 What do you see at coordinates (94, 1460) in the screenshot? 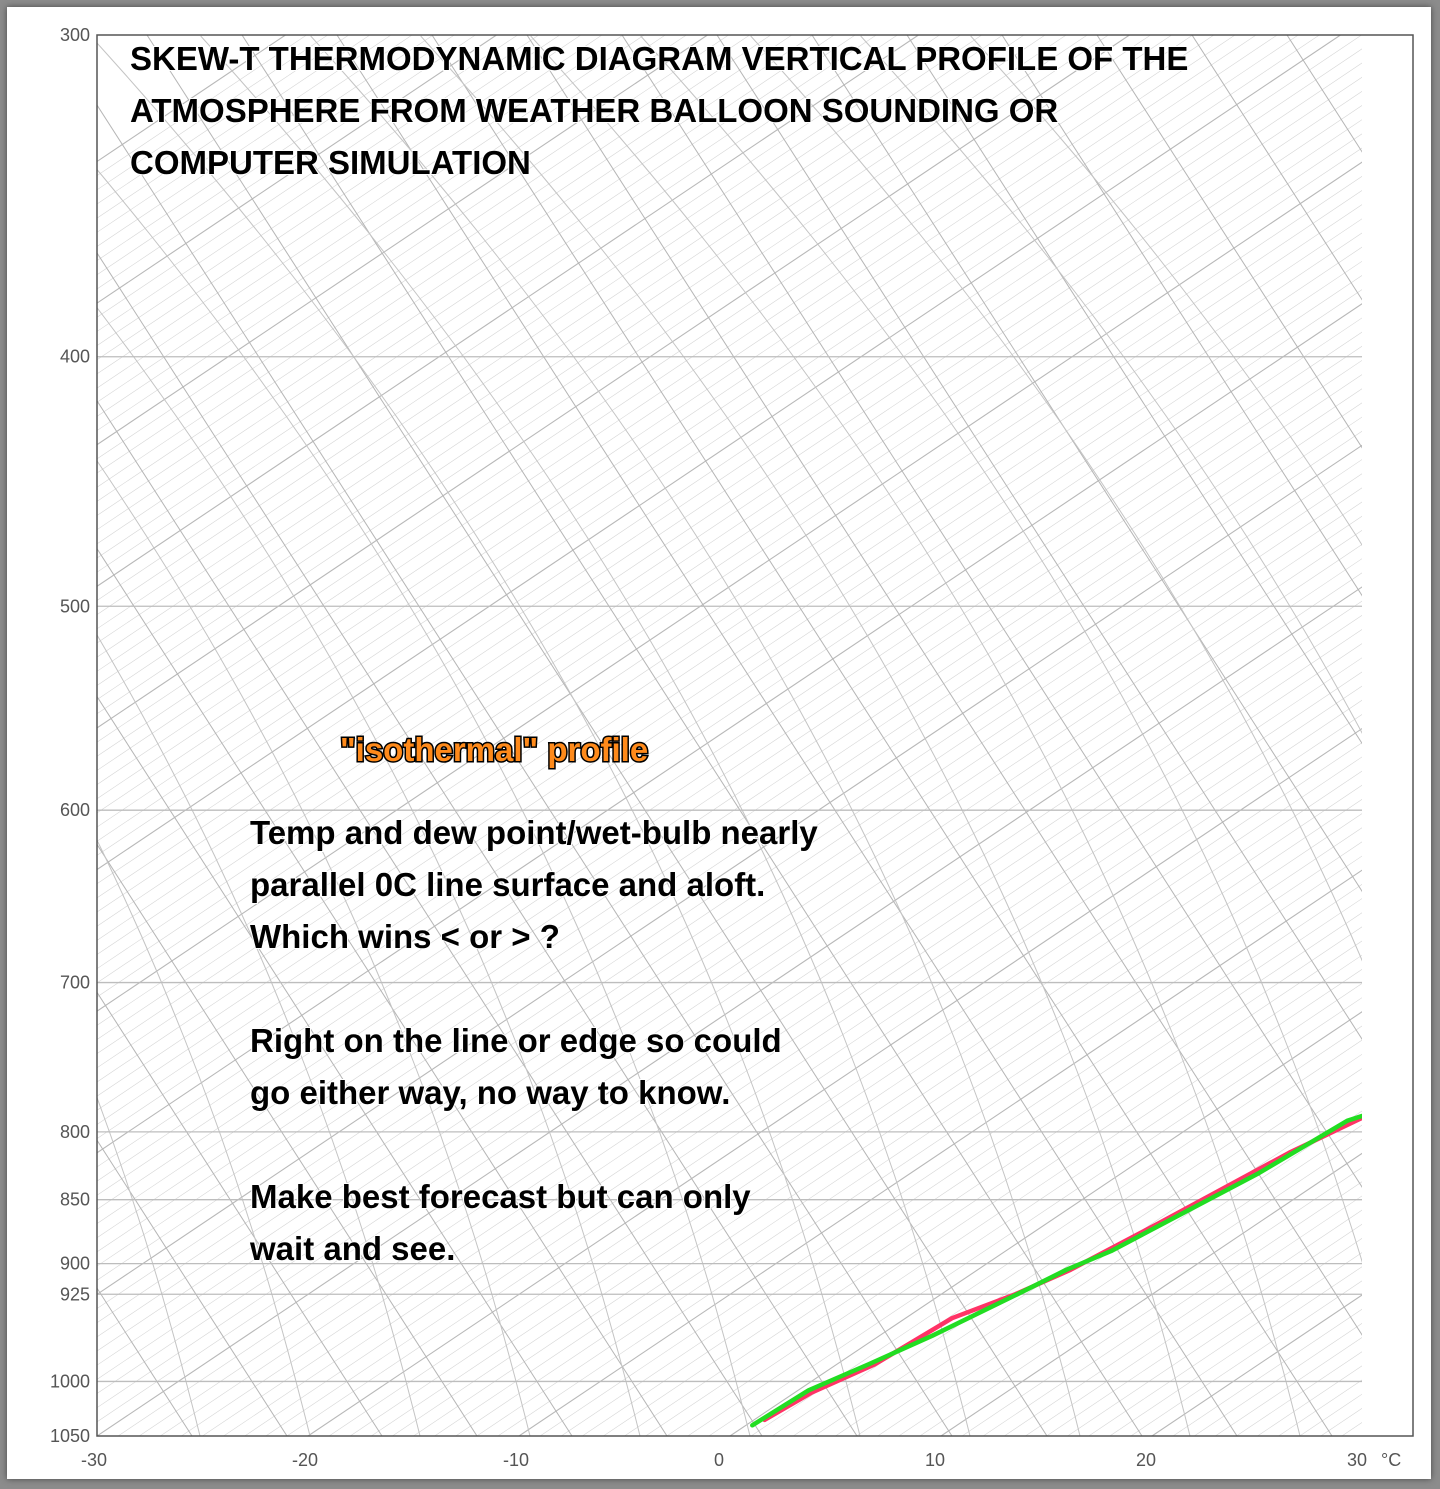
I see `temperature-tick-label: -30` at bounding box center [94, 1460].